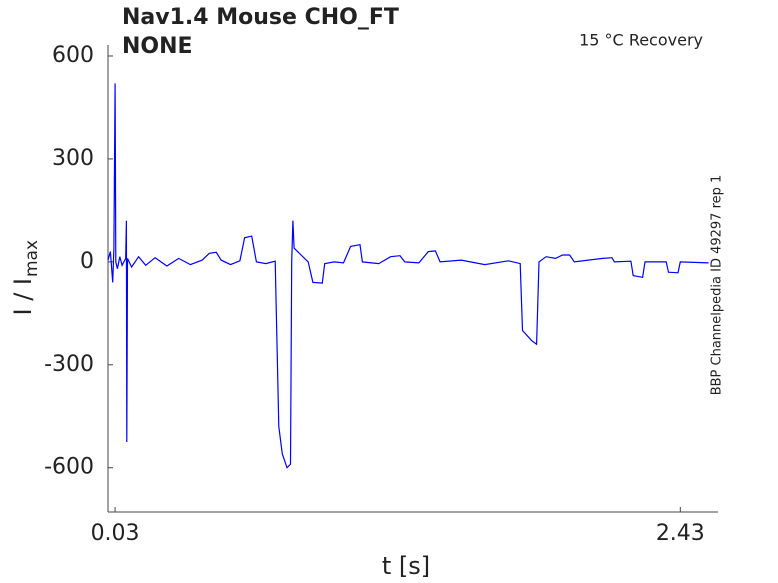  What do you see at coordinates (69, 467) in the screenshot?
I see `y-tick-label: -600` at bounding box center [69, 467].